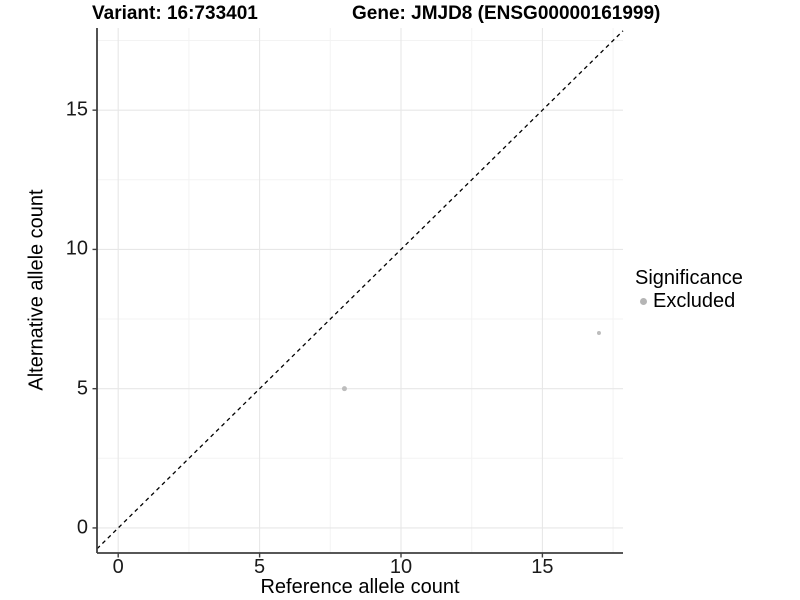  What do you see at coordinates (260, 567) in the screenshot?
I see `x-tick-label: 5` at bounding box center [260, 567].